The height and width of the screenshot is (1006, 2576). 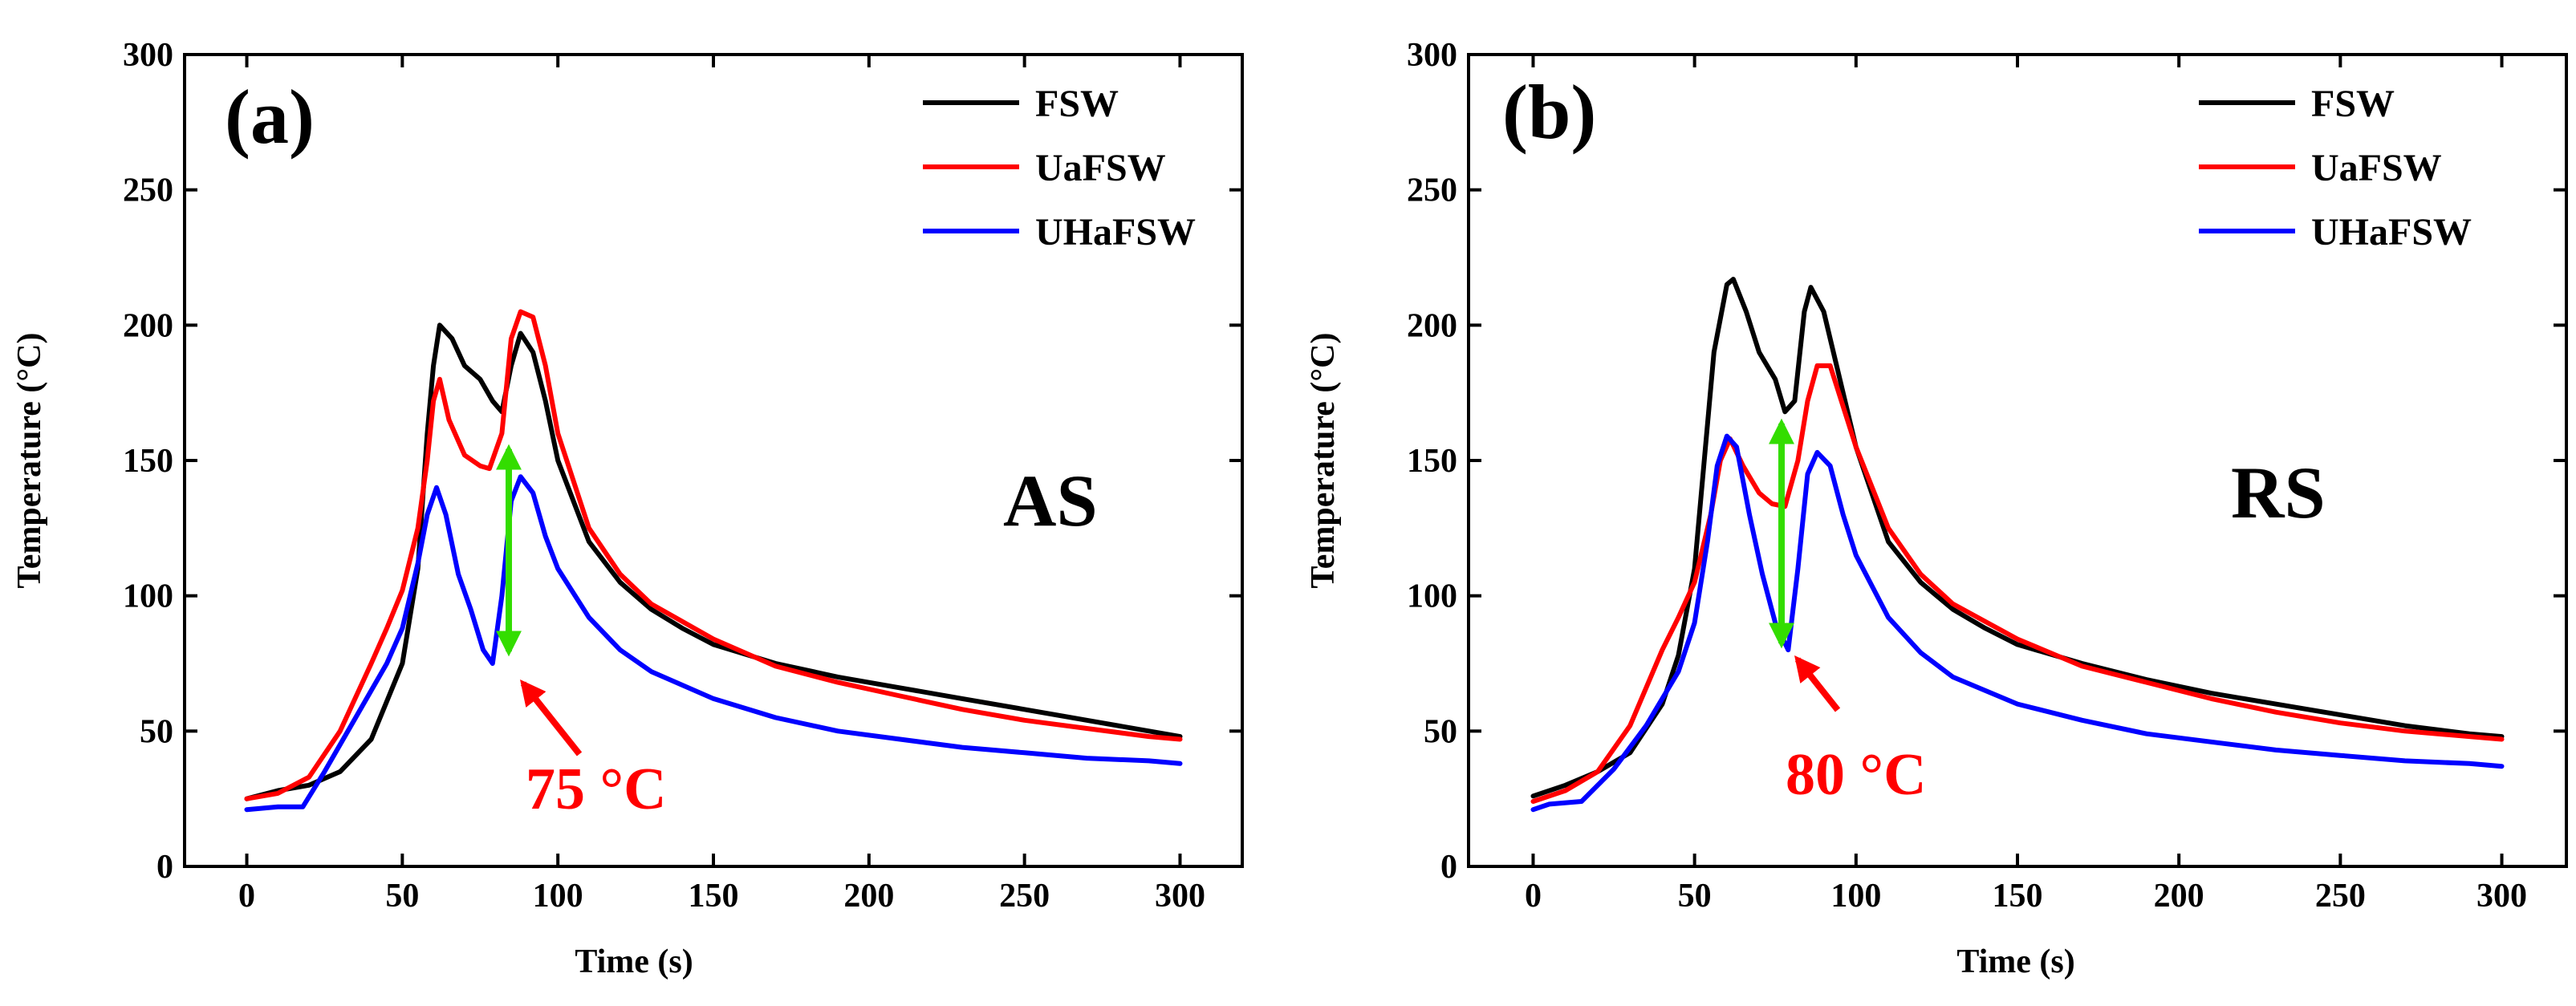 What do you see at coordinates (1695, 897) in the screenshot?
I see `x-tick-label-b-1: 50` at bounding box center [1695, 897].